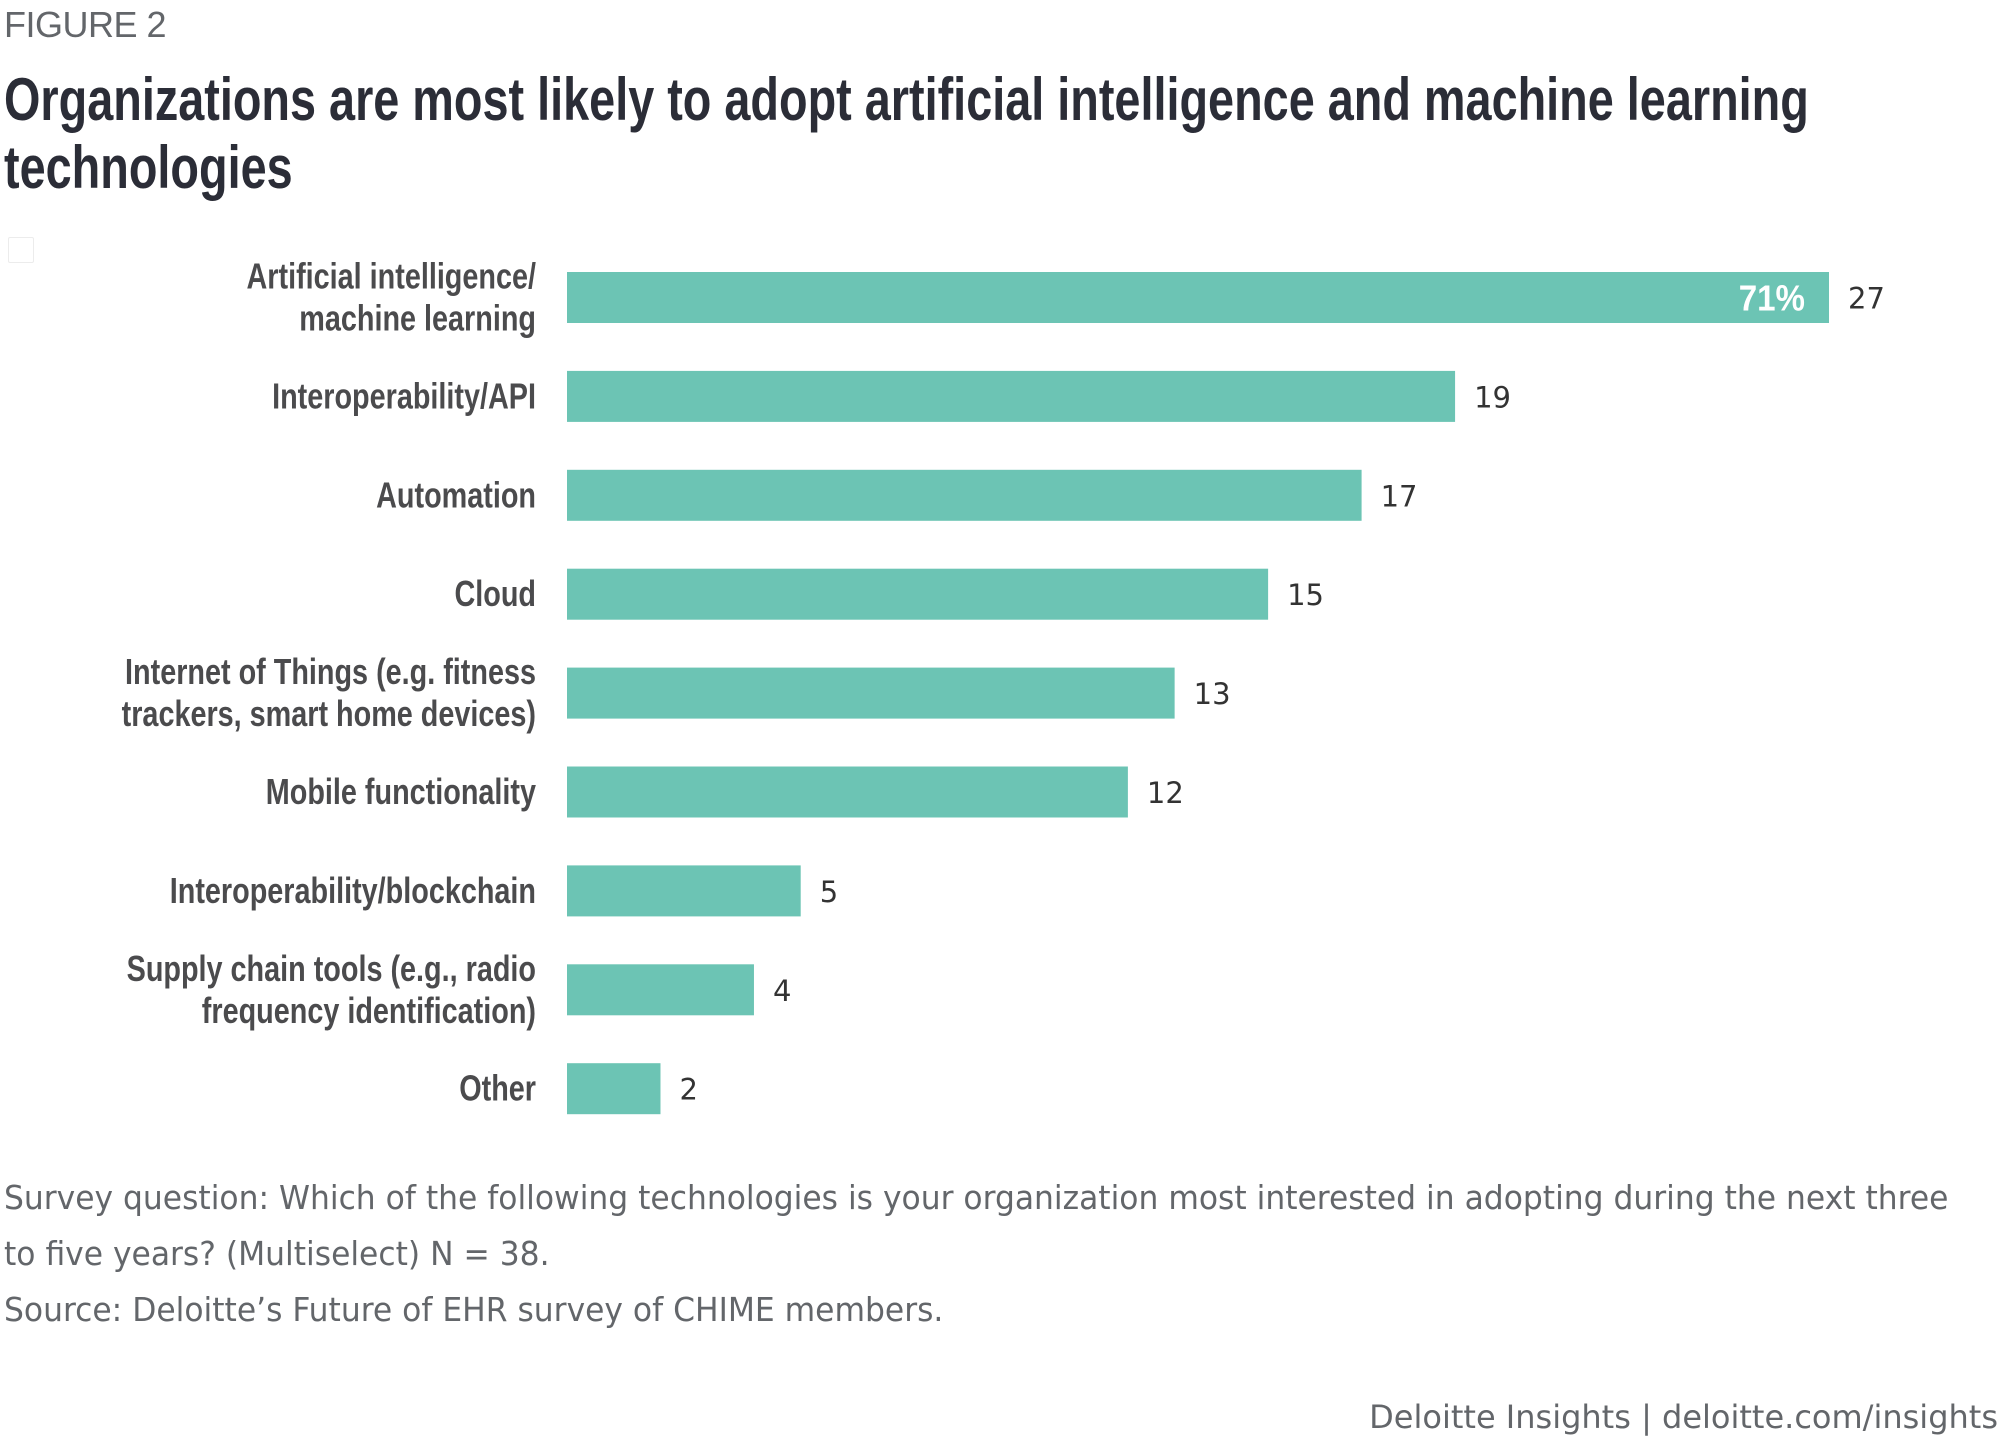  I want to click on category-label-line: Supply chain tools (e.g., radio, so click(331, 968).